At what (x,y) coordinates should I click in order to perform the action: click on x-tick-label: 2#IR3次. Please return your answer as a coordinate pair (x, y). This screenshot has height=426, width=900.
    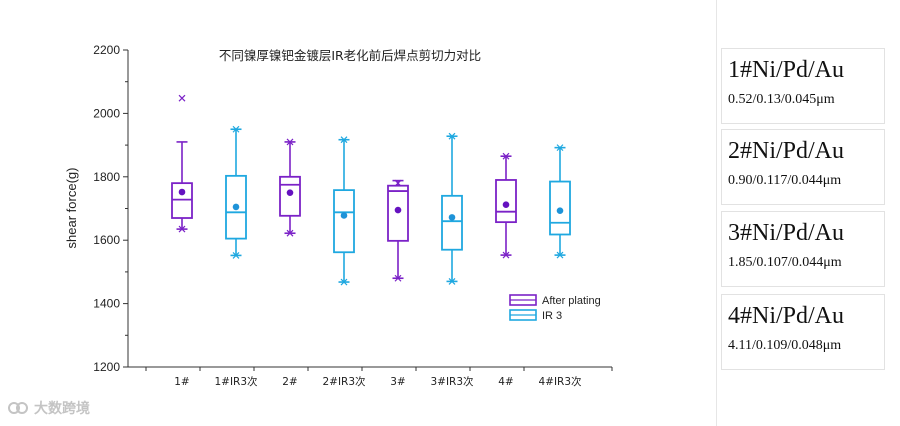
    Looking at the image, I should click on (344, 381).